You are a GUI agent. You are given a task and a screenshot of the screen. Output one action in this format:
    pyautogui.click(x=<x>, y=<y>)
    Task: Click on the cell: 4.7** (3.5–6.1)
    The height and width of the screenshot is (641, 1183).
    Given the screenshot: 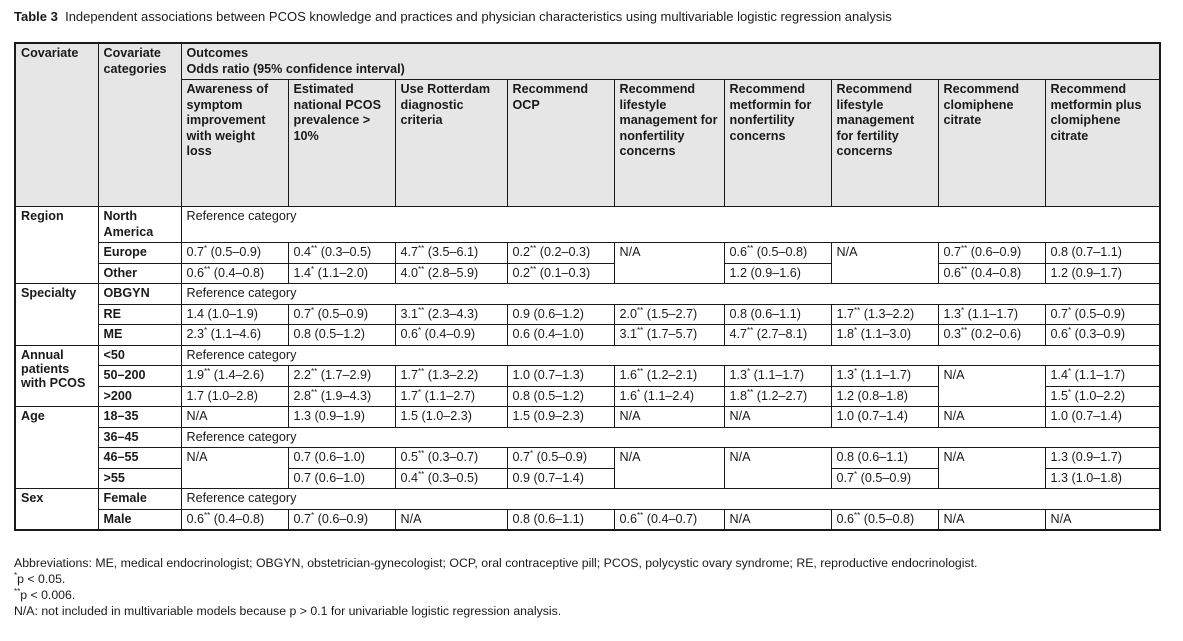 What is the action you would take?
    pyautogui.click(x=451, y=253)
    